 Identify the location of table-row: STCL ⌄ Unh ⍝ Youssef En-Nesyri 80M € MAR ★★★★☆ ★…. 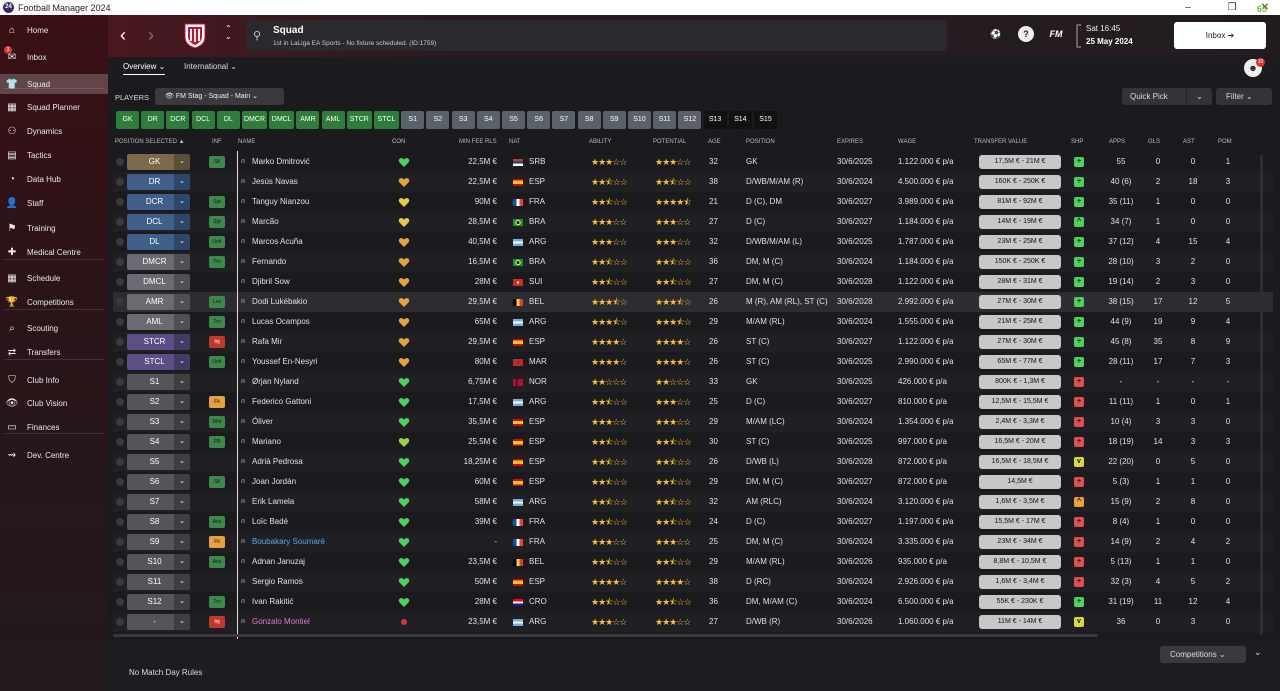
(693, 362).